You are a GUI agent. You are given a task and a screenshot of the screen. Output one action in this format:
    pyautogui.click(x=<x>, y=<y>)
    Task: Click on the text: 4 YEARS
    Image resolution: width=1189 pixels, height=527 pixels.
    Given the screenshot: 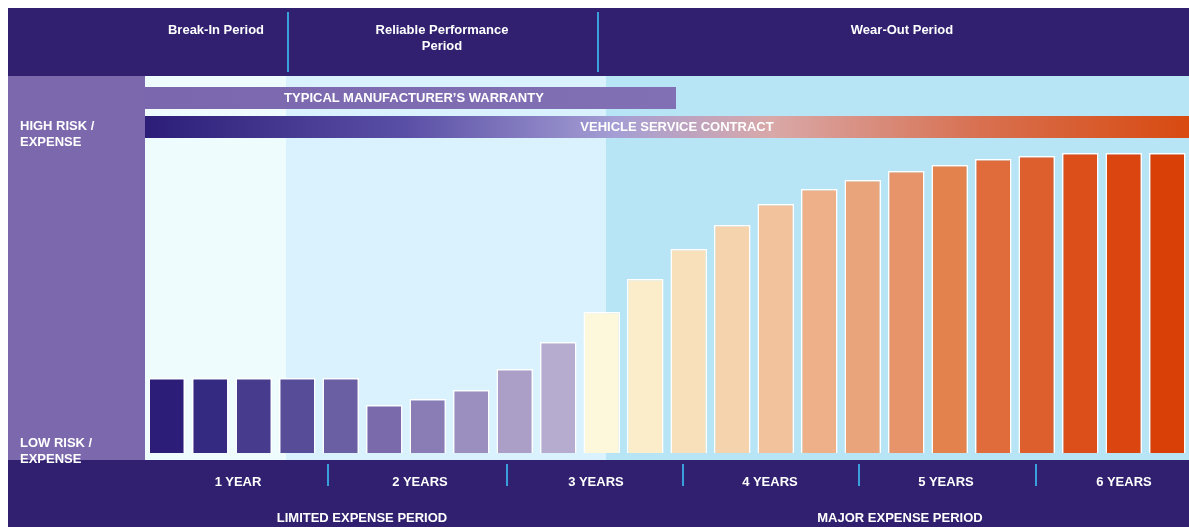 What is the action you would take?
    pyautogui.click(x=770, y=482)
    